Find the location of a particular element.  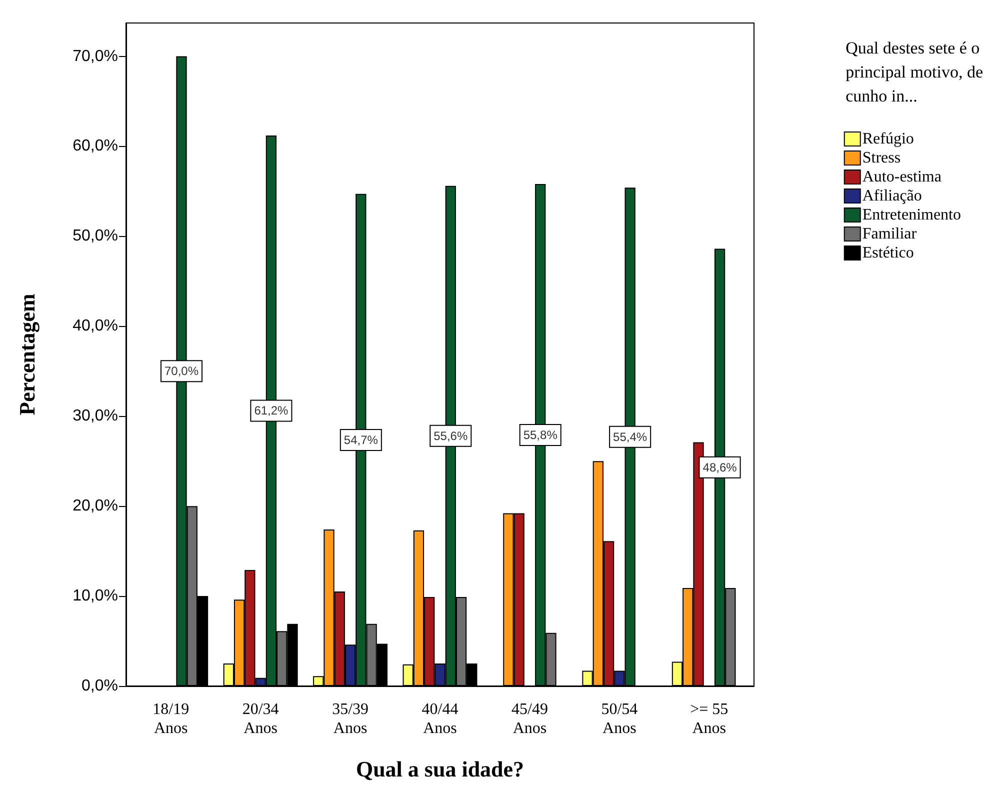

y-axis-title: Percentagem is located at coordinates (27, 355).